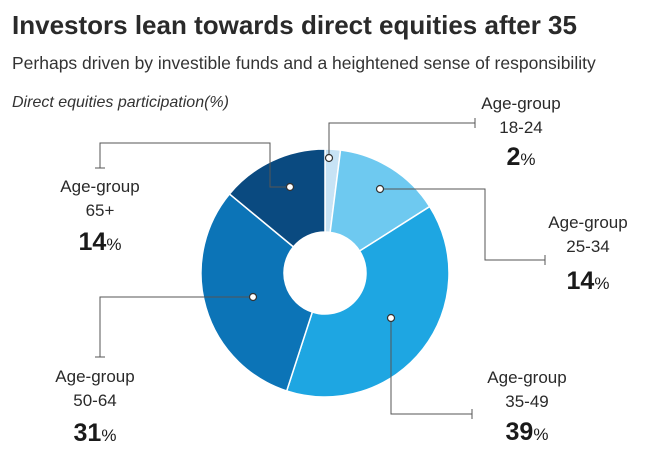 The image size is (660, 461). I want to click on slice-value-65plus: 14%, so click(100, 242).